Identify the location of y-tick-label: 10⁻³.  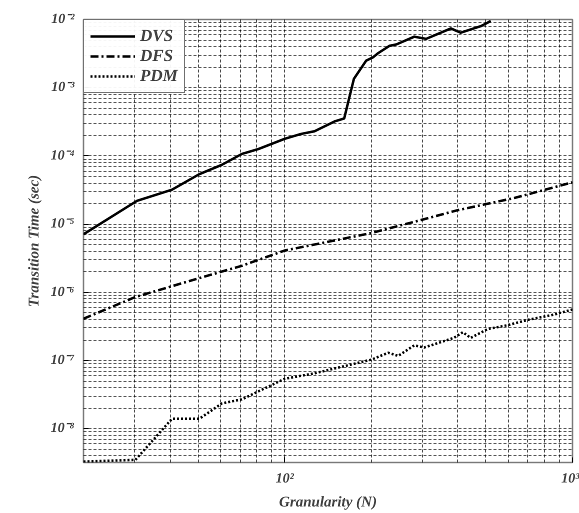
(63, 88).